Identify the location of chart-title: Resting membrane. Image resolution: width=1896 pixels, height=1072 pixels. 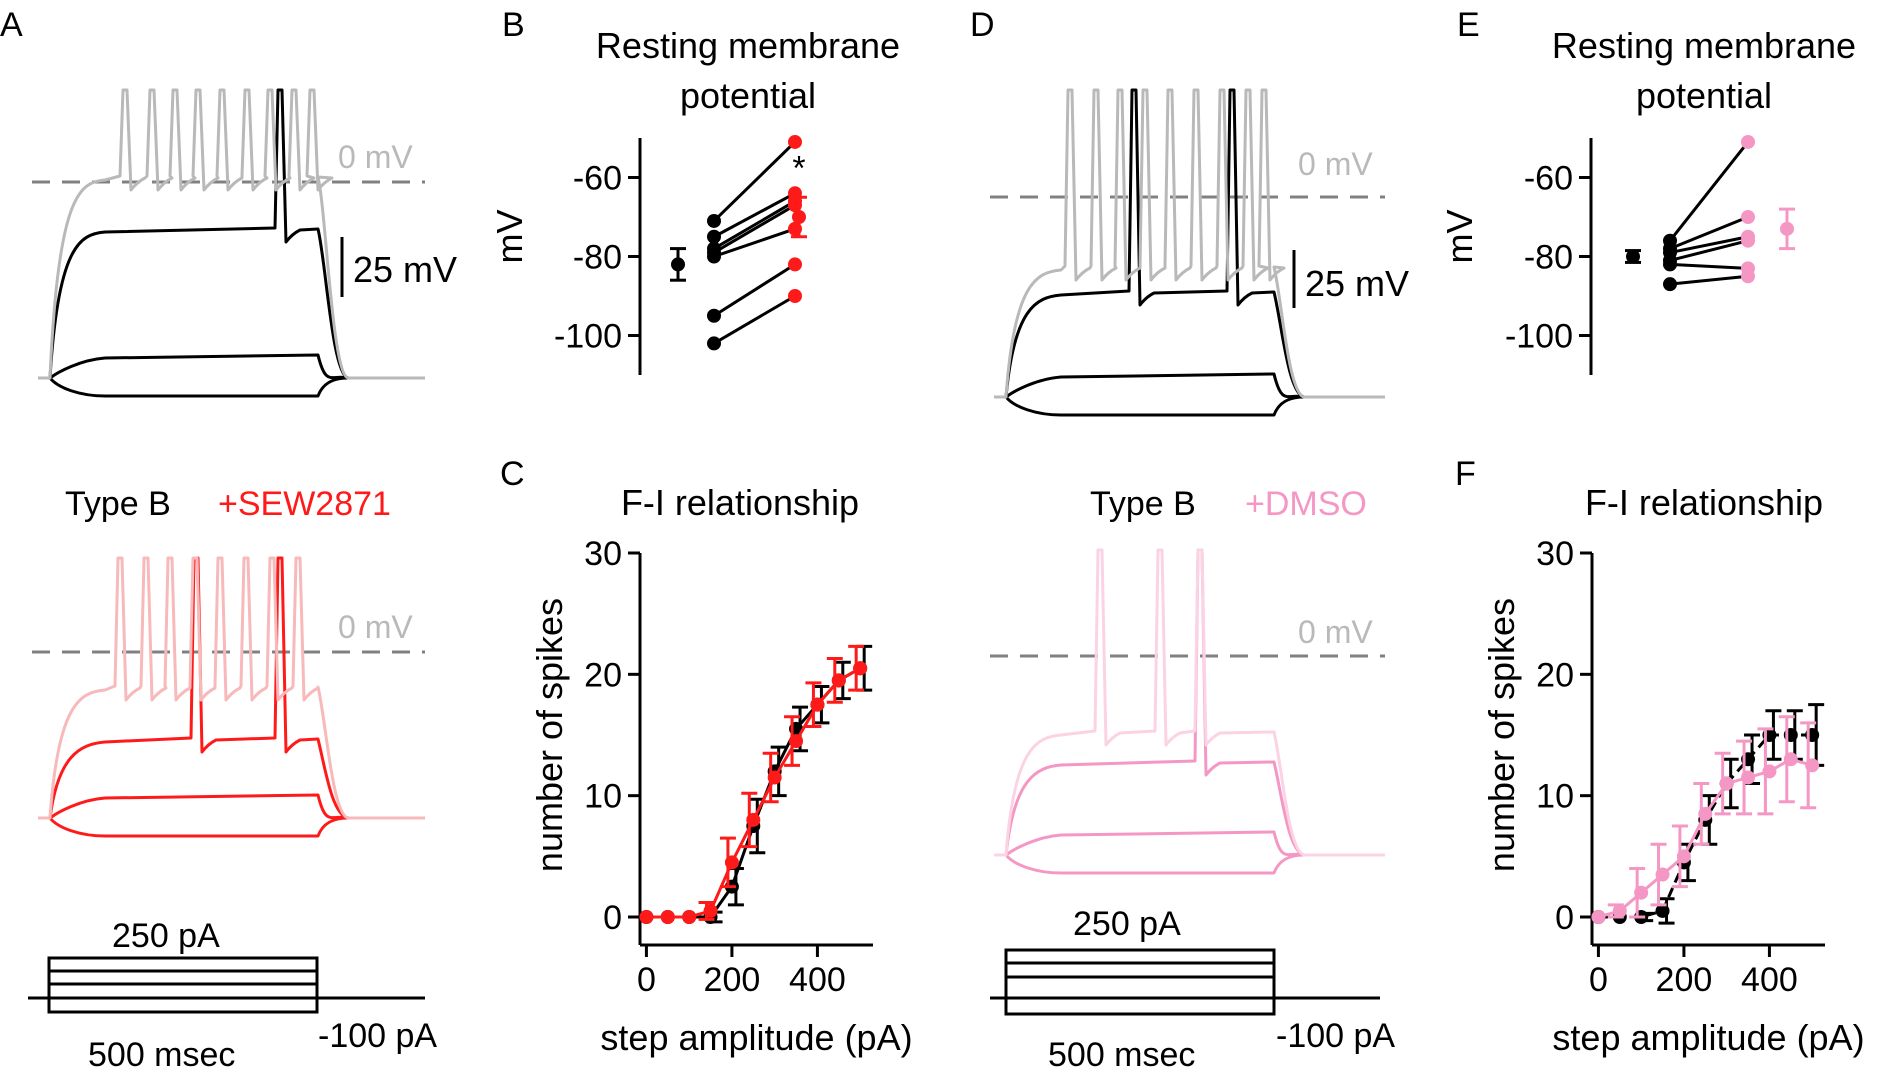
(1704, 45).